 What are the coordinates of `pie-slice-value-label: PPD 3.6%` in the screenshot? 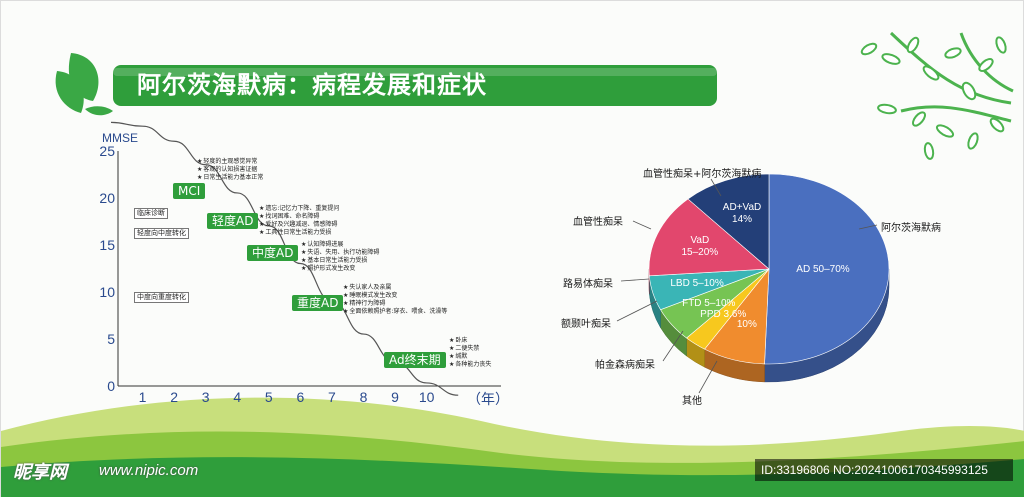 It's located at (723, 315).